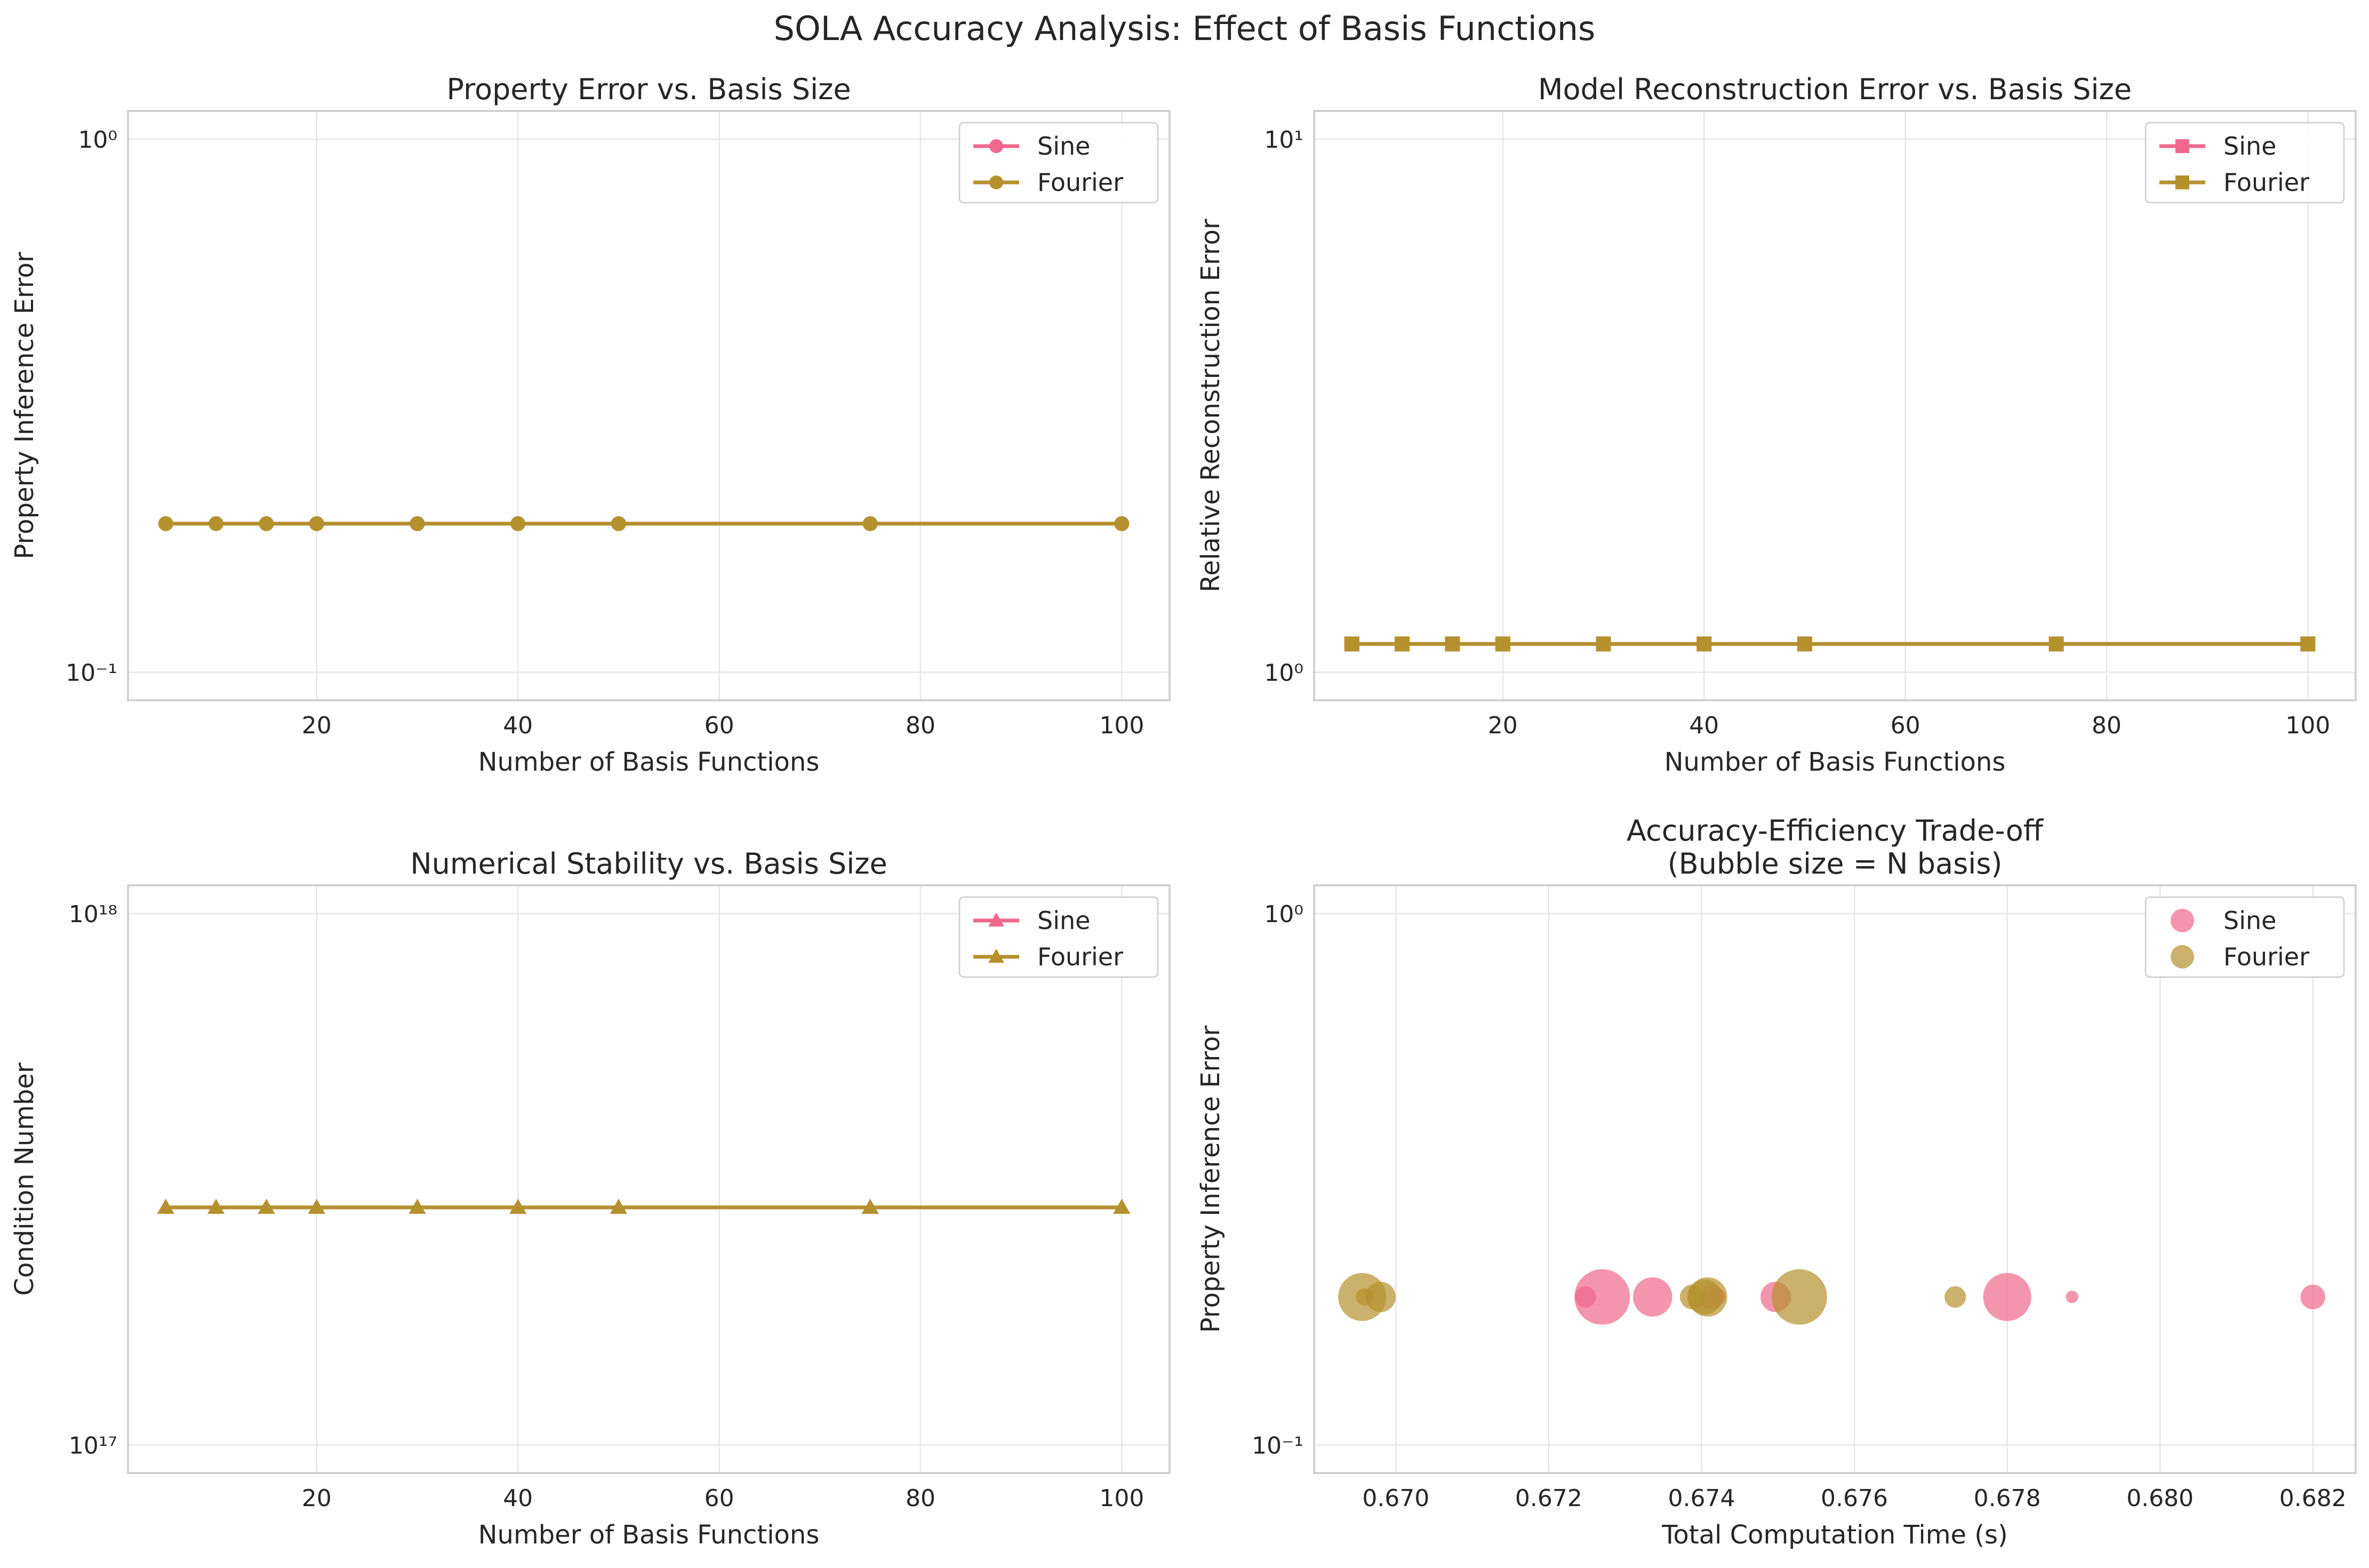  Describe the element at coordinates (1854, 1498) in the screenshot. I see `x-tick-label: 0.676` at that location.